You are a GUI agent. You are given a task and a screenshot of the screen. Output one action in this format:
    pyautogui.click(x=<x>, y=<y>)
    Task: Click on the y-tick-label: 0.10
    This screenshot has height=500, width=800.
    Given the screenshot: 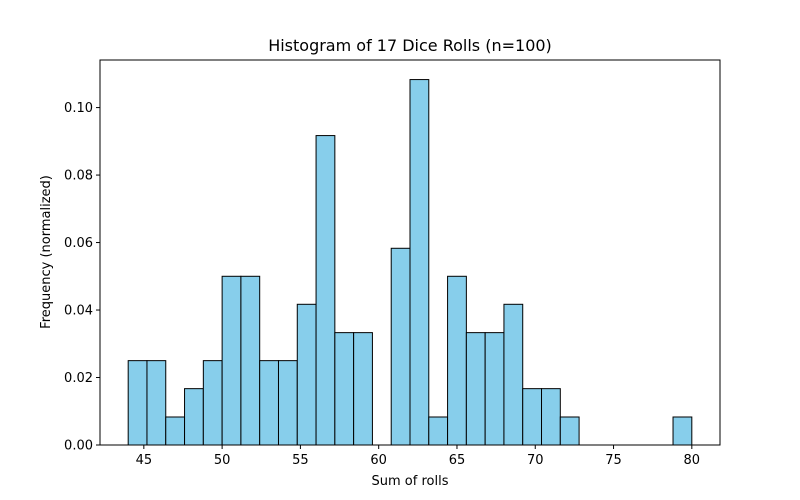 What is the action you would take?
    pyautogui.click(x=78, y=108)
    